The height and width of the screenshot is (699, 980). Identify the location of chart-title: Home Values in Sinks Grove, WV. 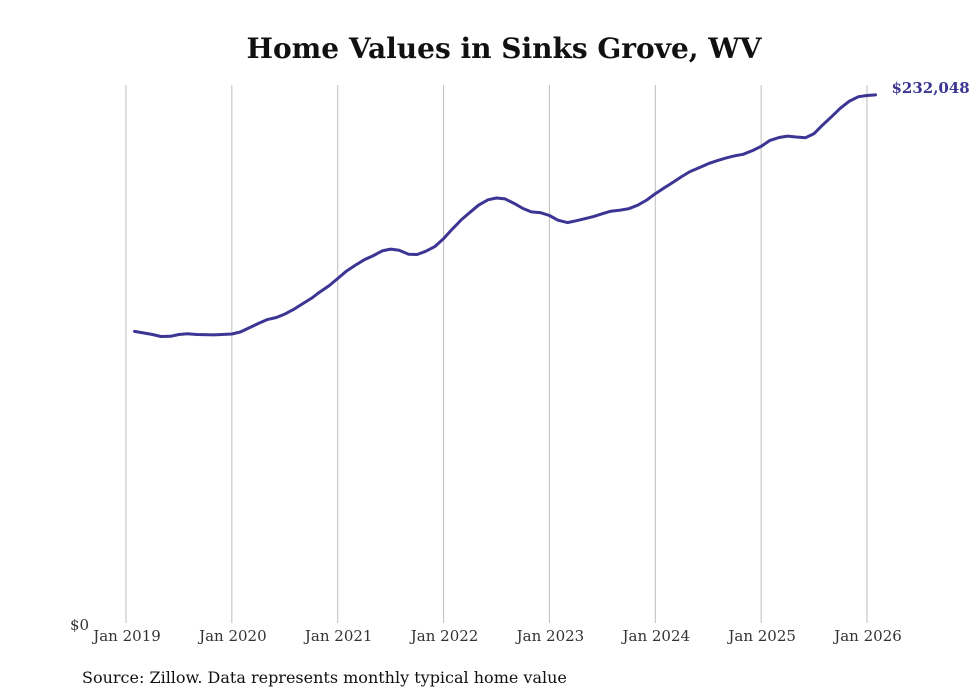
(504, 48).